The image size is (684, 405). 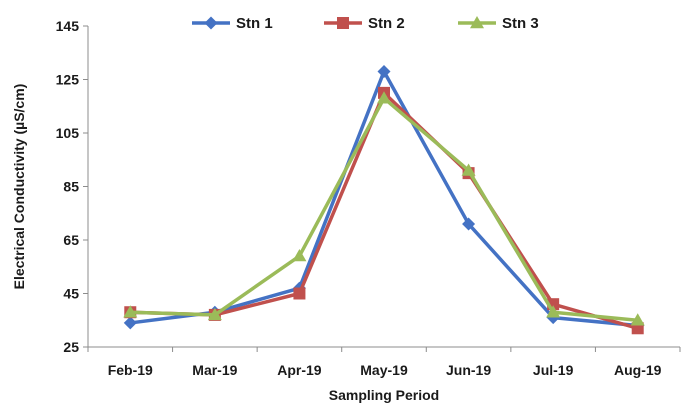 What do you see at coordinates (68, 26) in the screenshot?
I see `y-tick-label: 145` at bounding box center [68, 26].